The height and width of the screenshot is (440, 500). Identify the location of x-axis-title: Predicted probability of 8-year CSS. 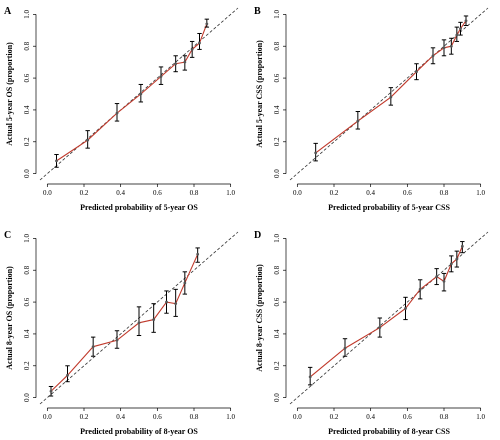
(389, 431).